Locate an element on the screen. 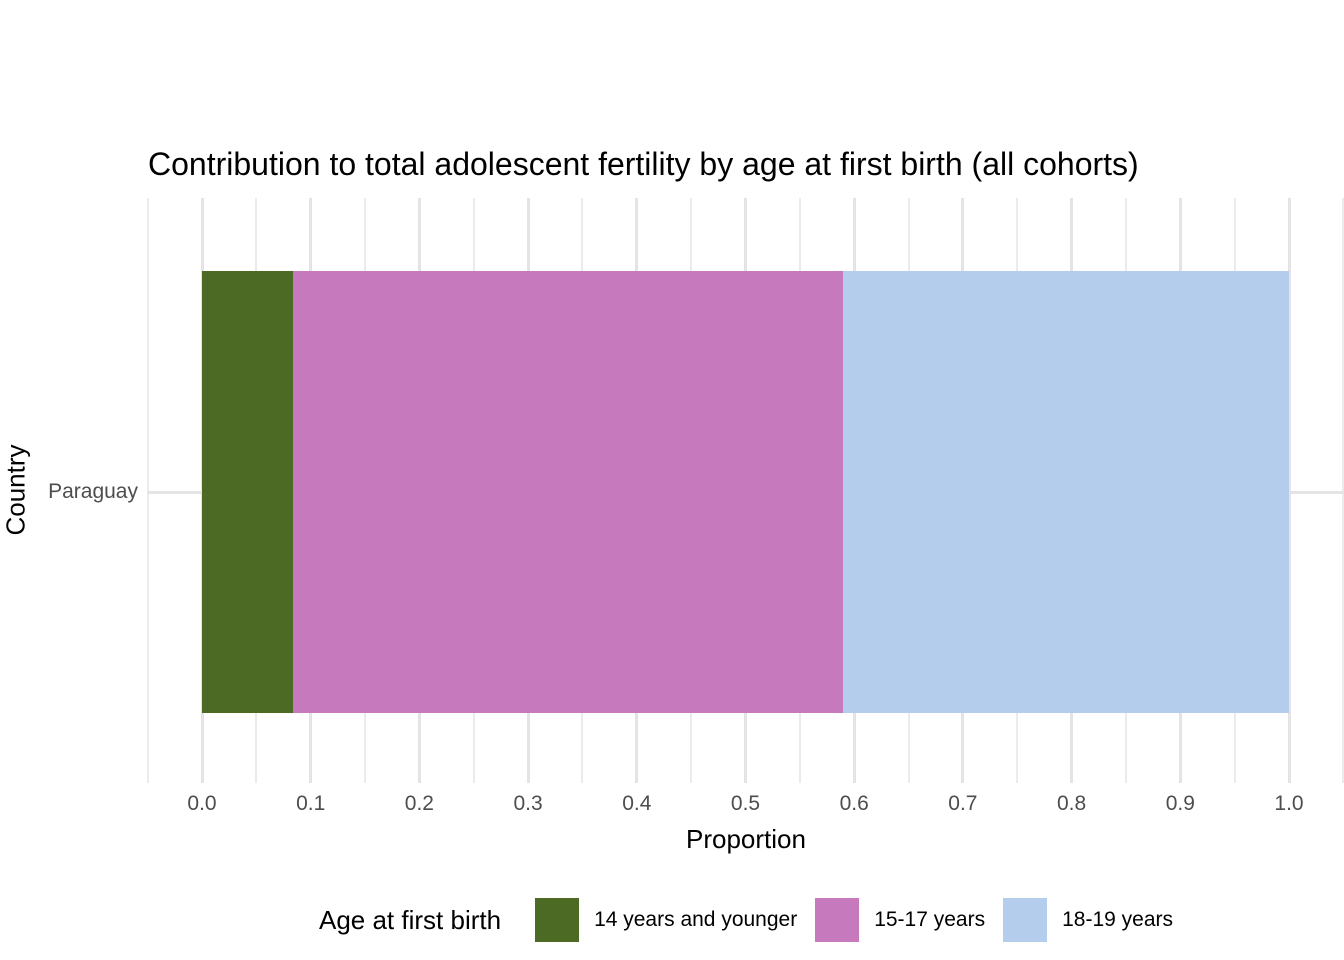 The image size is (1344, 960). legend-label: 15-17 years is located at coordinates (930, 919).